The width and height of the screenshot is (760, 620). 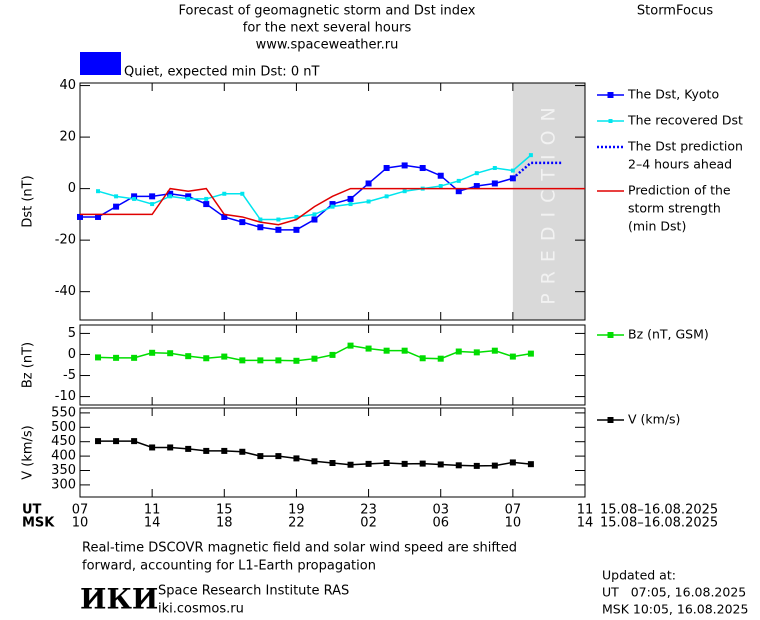 I want to click on status-swatch, so click(x=100, y=63).